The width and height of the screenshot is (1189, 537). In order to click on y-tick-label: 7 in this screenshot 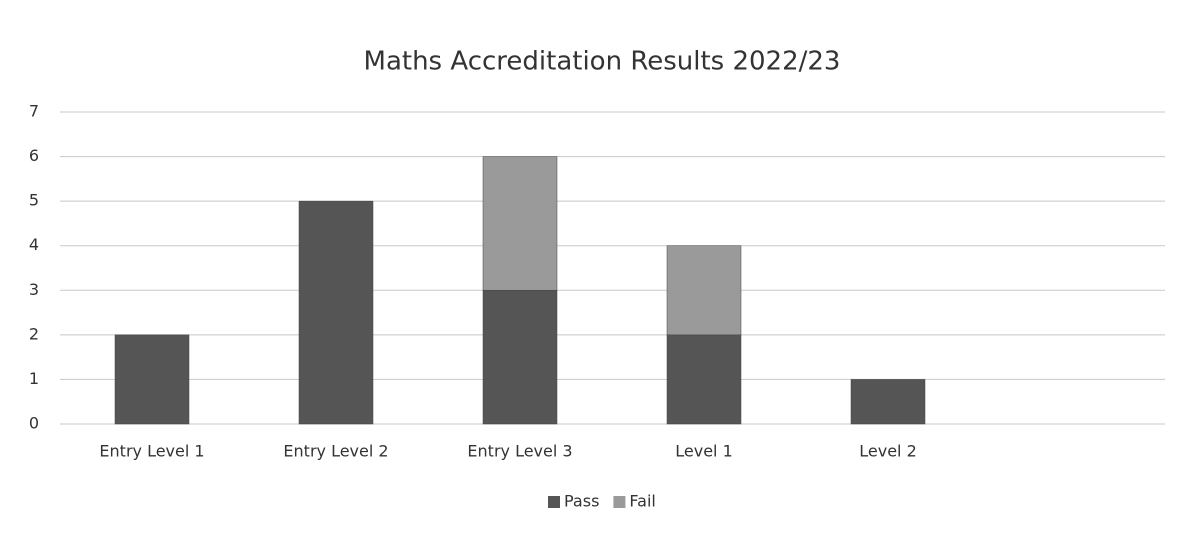, I will do `click(34, 111)`.